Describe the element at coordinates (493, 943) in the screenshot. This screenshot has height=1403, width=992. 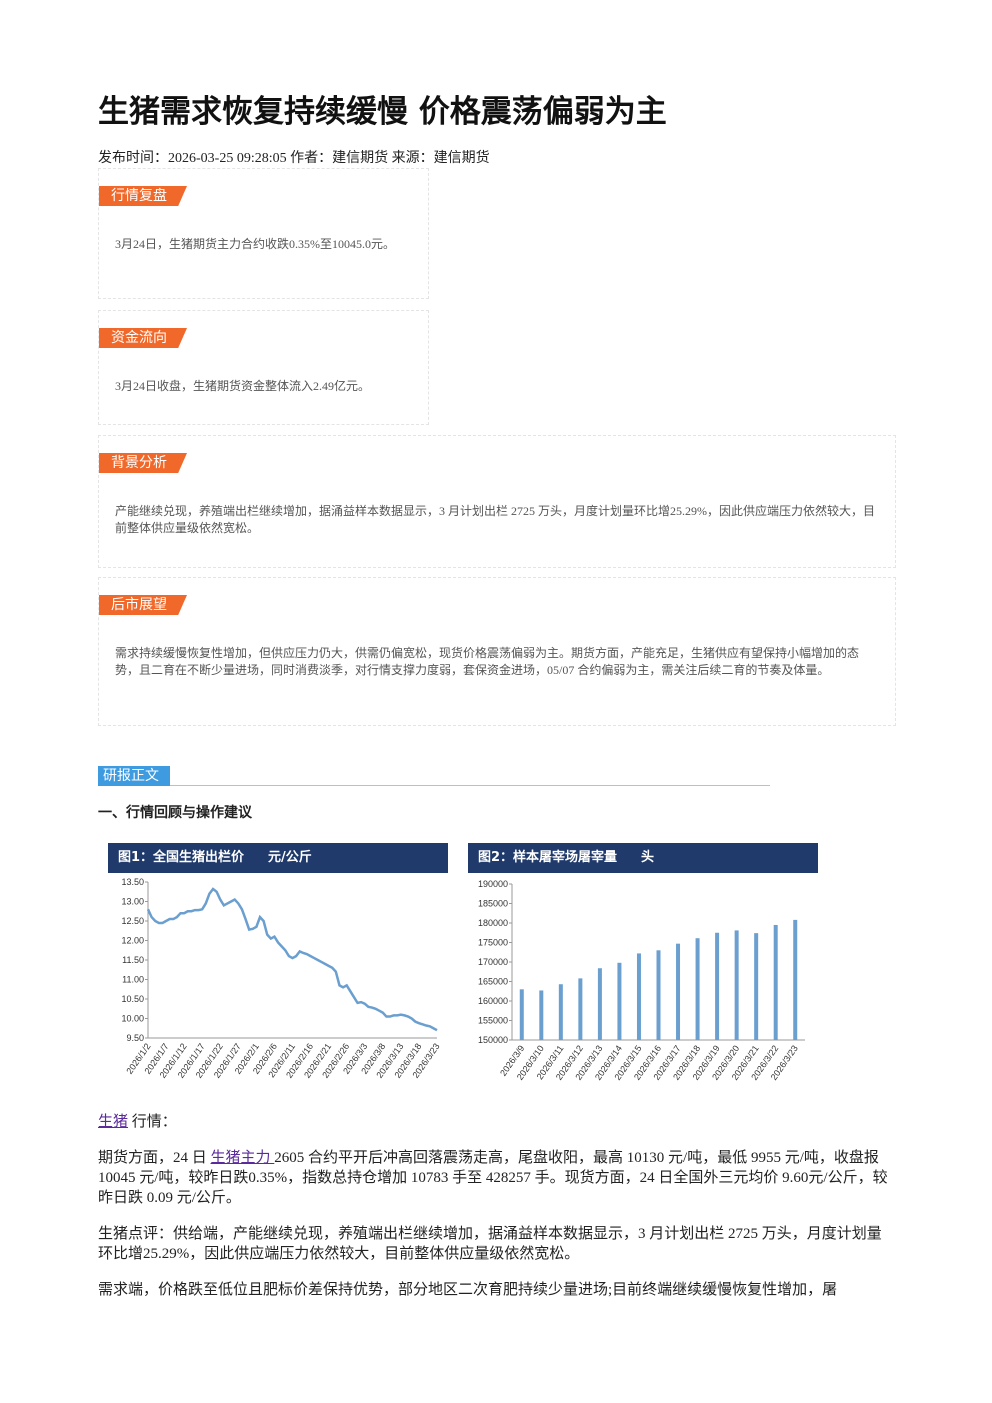
I see `y-tick-label: 175000` at that location.